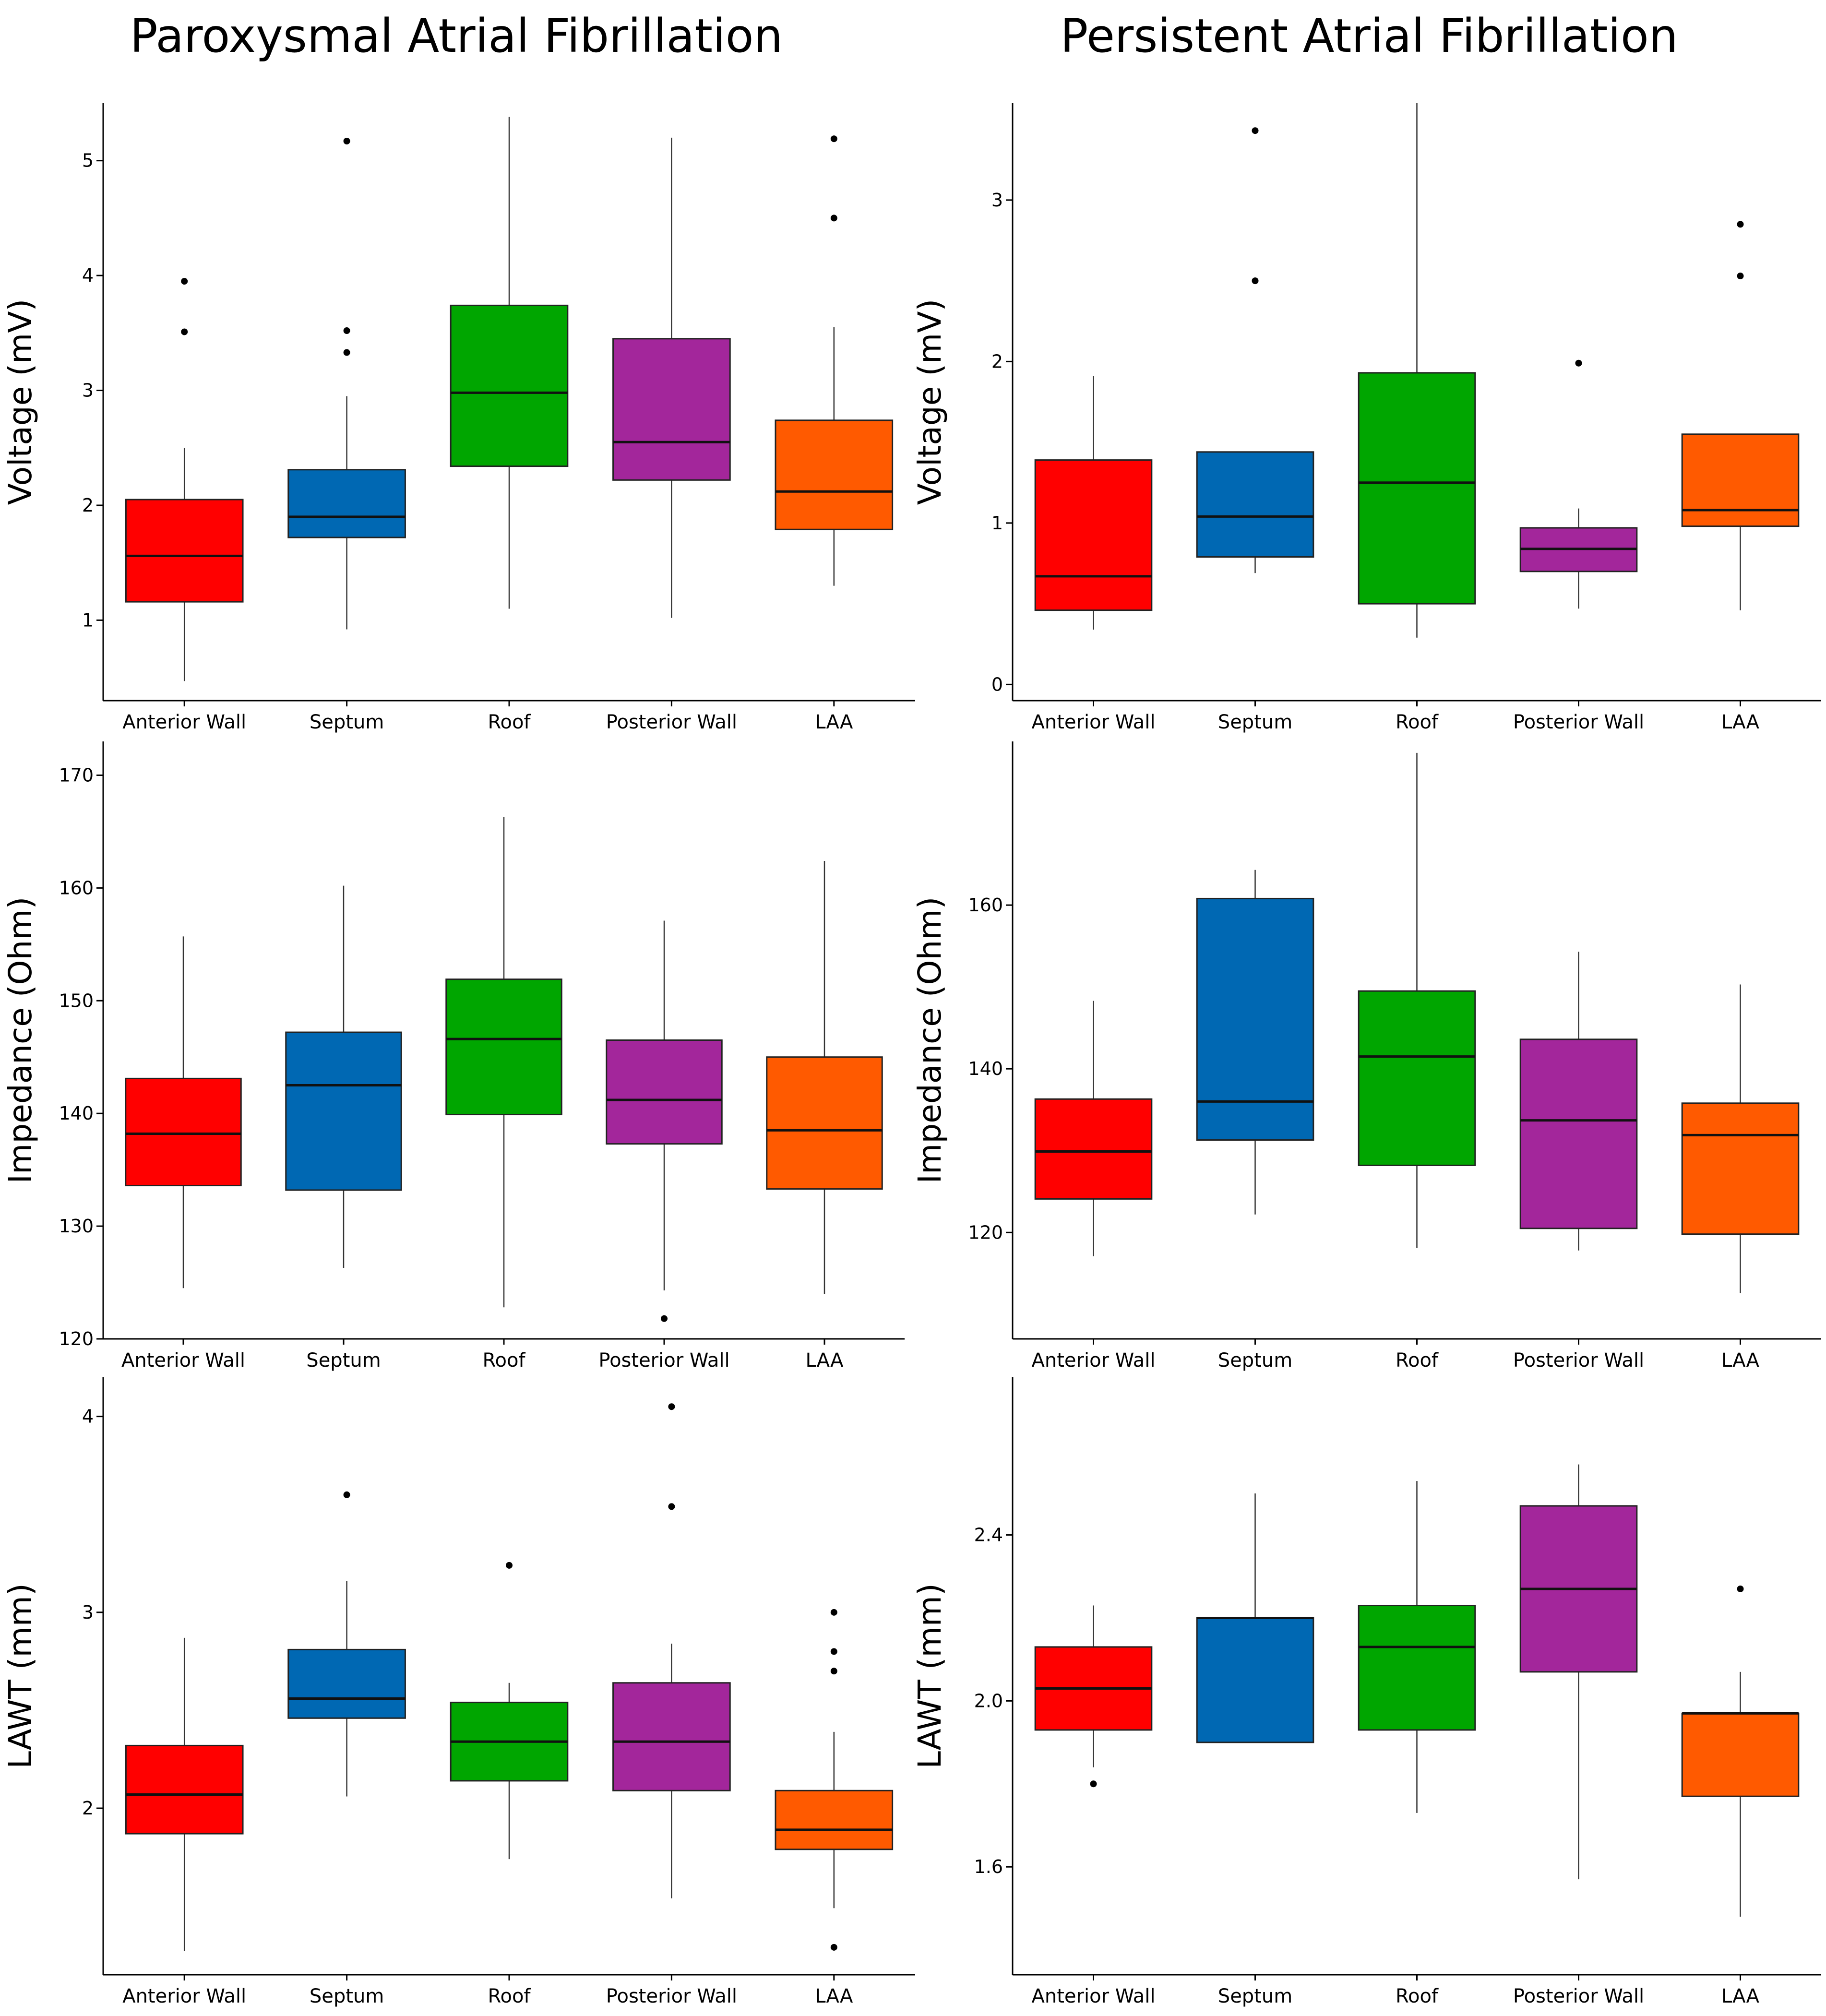  I want to click on y-axis-label: Voltage (mV), so click(20, 402).